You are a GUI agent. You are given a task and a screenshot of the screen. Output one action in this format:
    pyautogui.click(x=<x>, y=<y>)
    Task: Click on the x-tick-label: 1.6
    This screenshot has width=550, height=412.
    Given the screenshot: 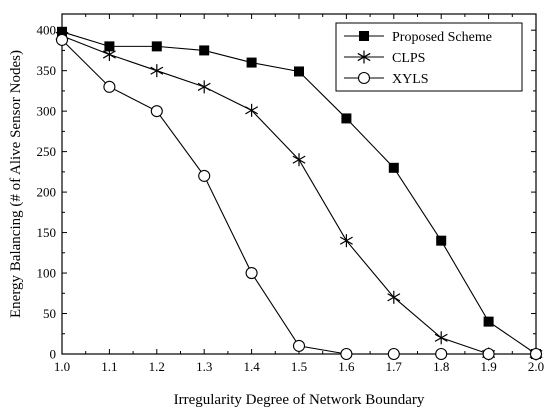 What is the action you would take?
    pyautogui.click(x=346, y=366)
    